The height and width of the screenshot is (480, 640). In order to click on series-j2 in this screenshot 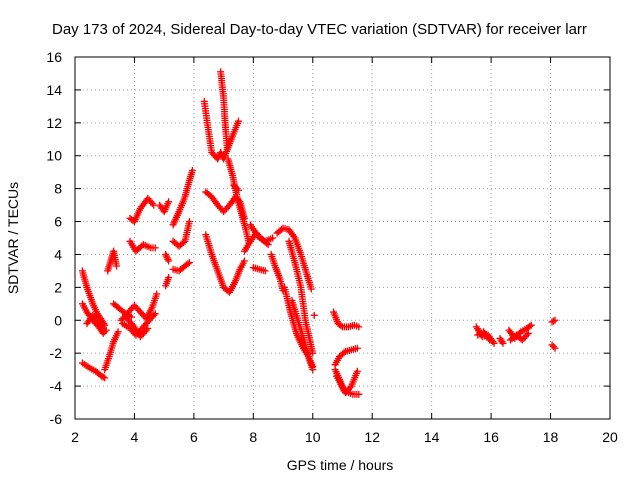, I will do `click(484, 336)`.